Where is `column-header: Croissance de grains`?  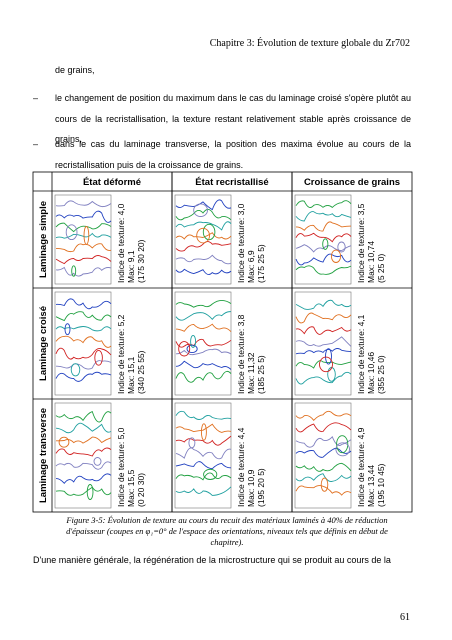 column-header: Croissance de grains is located at coordinates (352, 182).